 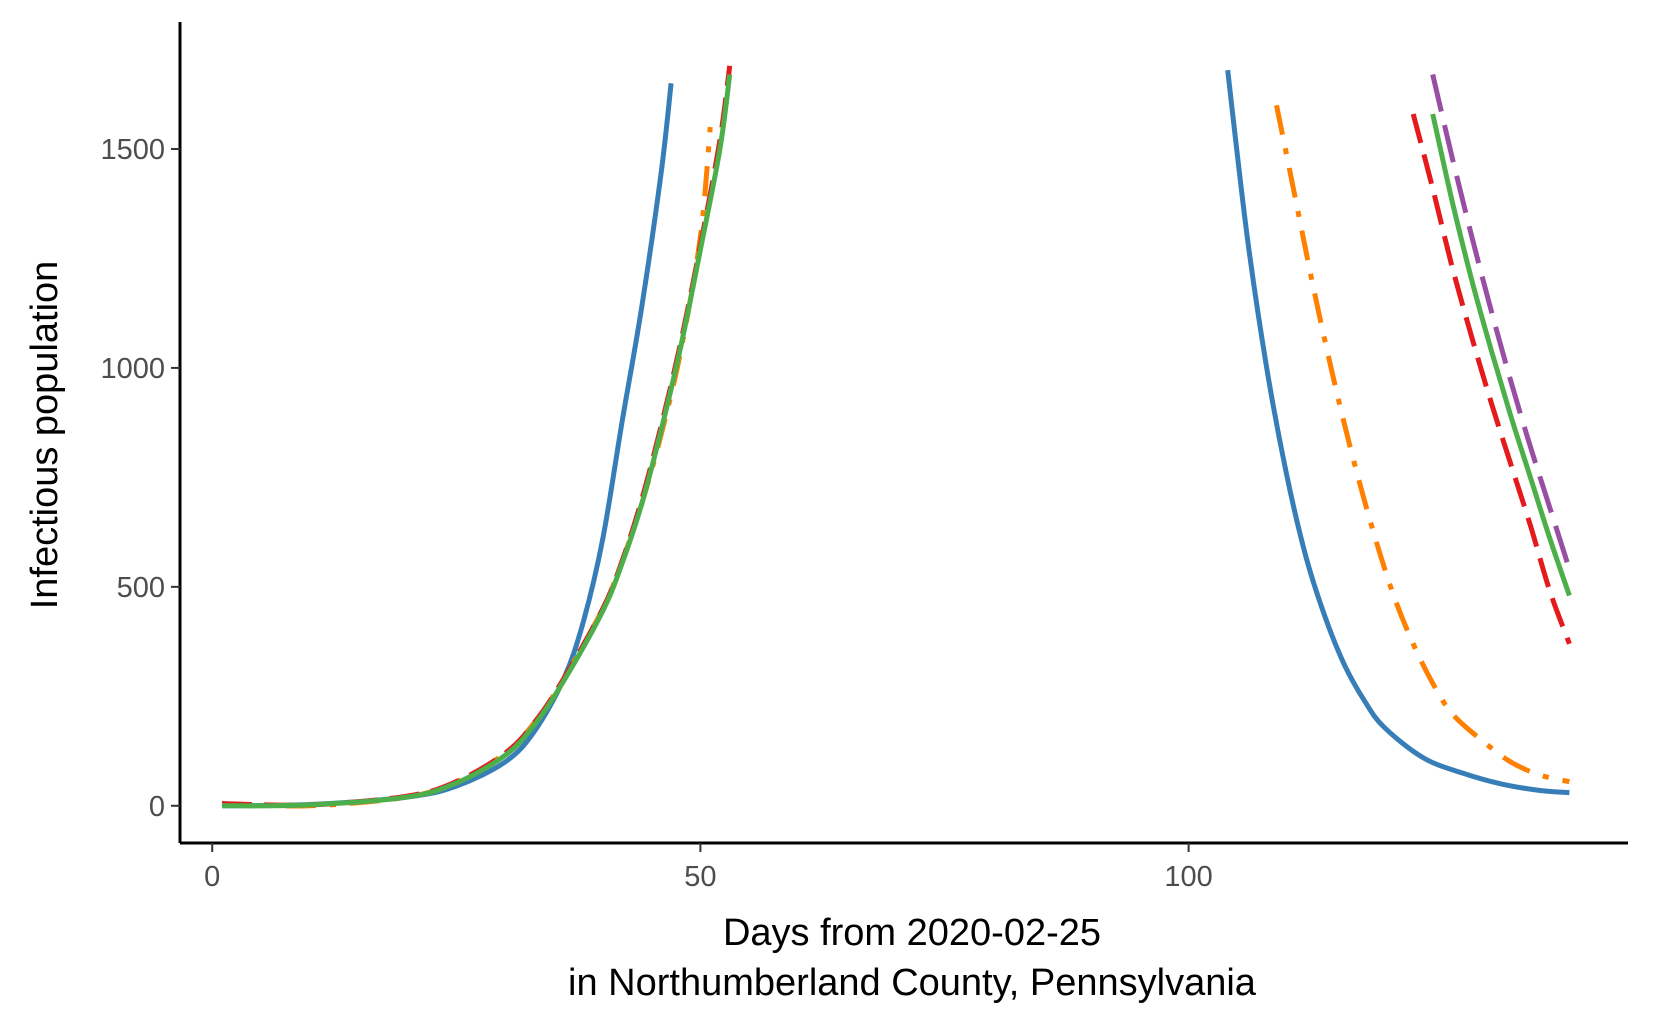 I want to click on y-axis-title: Infectious population, so click(x=45, y=435).